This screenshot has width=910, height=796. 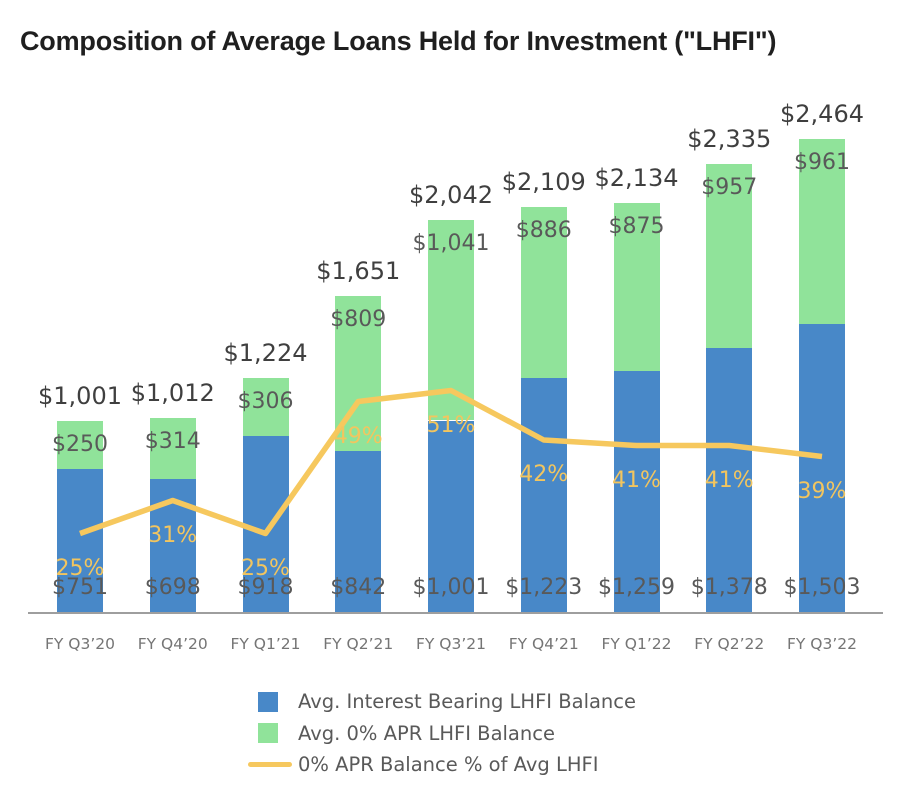 I want to click on zero-apr-value-label: $961, so click(x=822, y=163).